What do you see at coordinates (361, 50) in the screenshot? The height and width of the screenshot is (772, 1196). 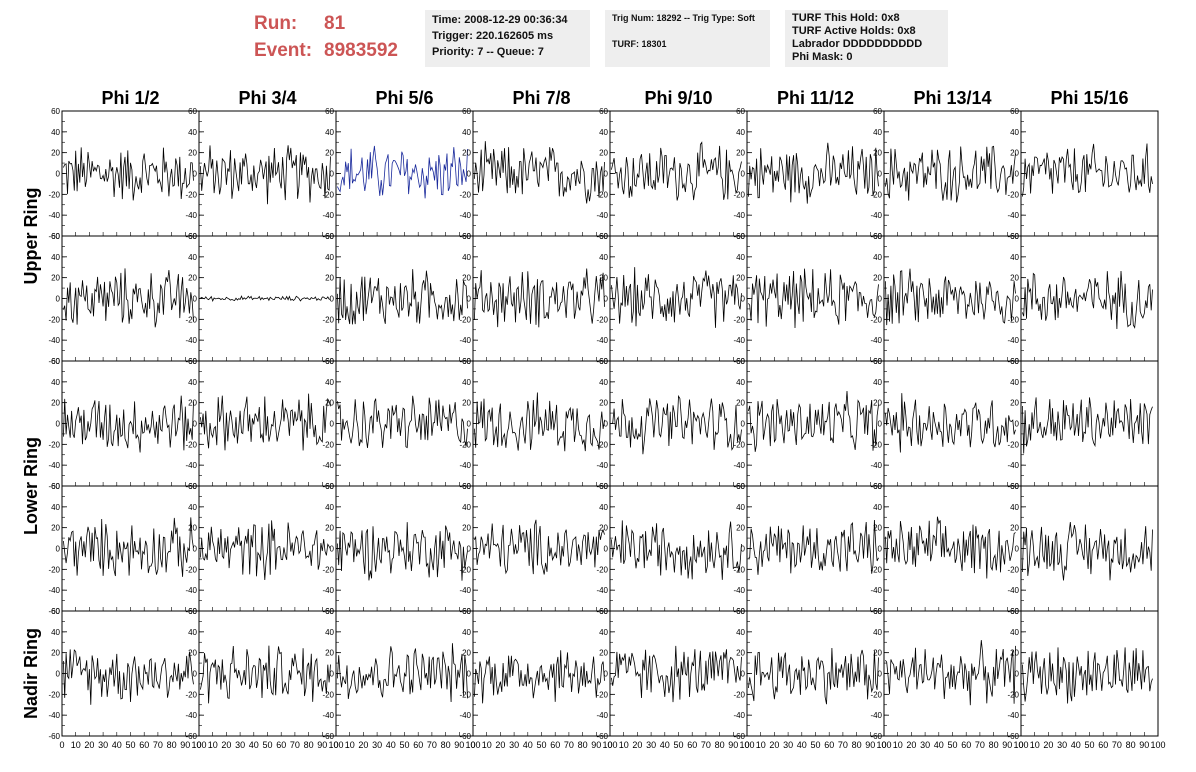 I see `event-value: 8983592` at bounding box center [361, 50].